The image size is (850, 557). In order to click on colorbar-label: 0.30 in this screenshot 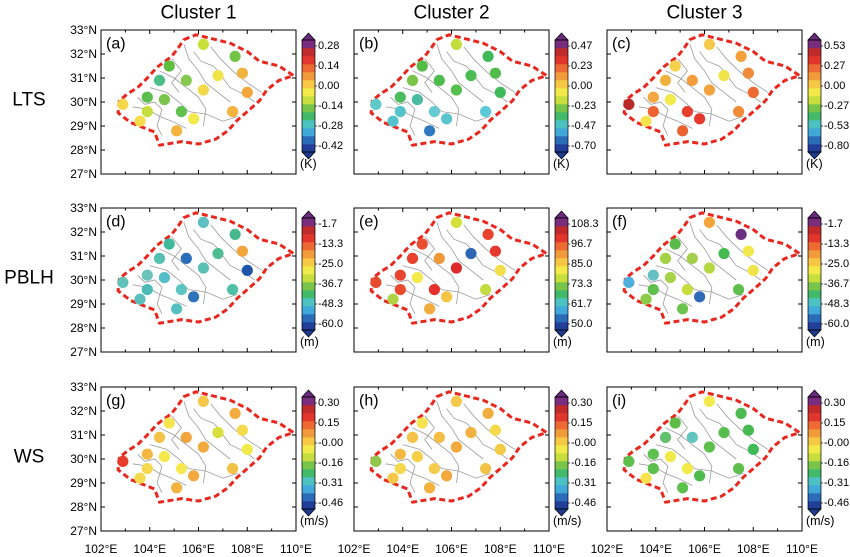, I will do `click(834, 403)`.